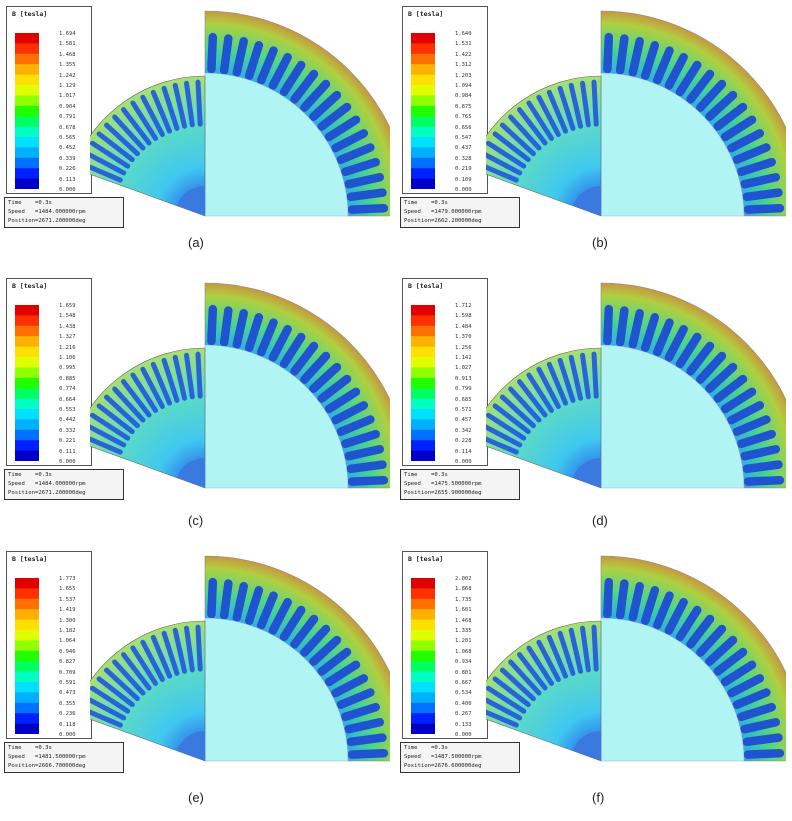  Describe the element at coordinates (67, 683) in the screenshot. I see `colorbar-tick-label: 0.591` at that location.